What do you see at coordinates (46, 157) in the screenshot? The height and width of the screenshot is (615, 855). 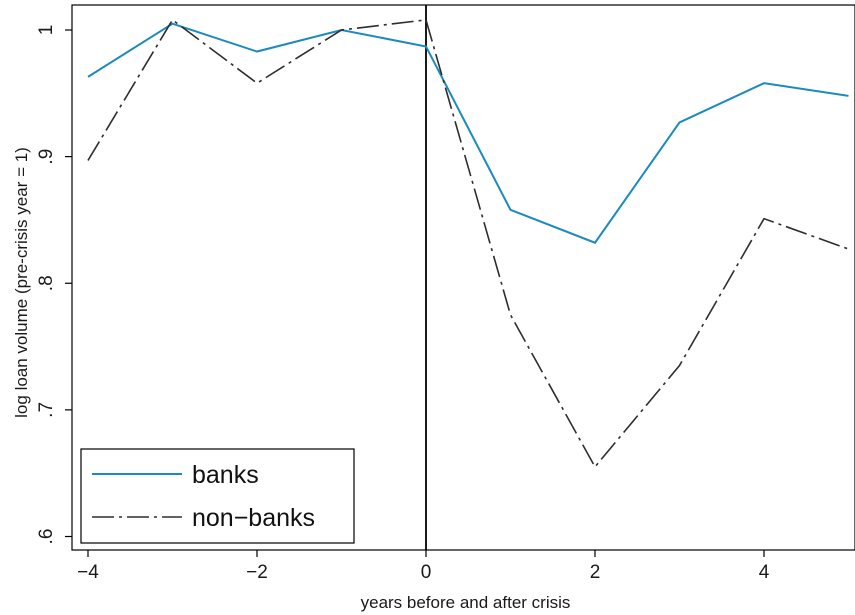 I see `y-tick-label: .9` at bounding box center [46, 157].